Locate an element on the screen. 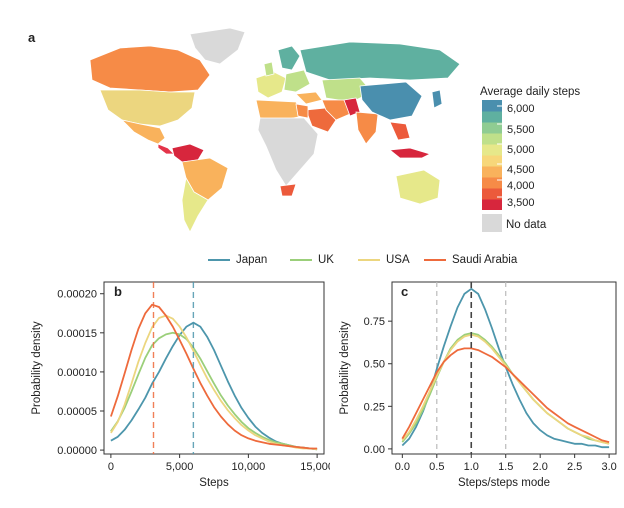 The height and width of the screenshot is (508, 624). legend-label: UK is located at coordinates (326, 260).